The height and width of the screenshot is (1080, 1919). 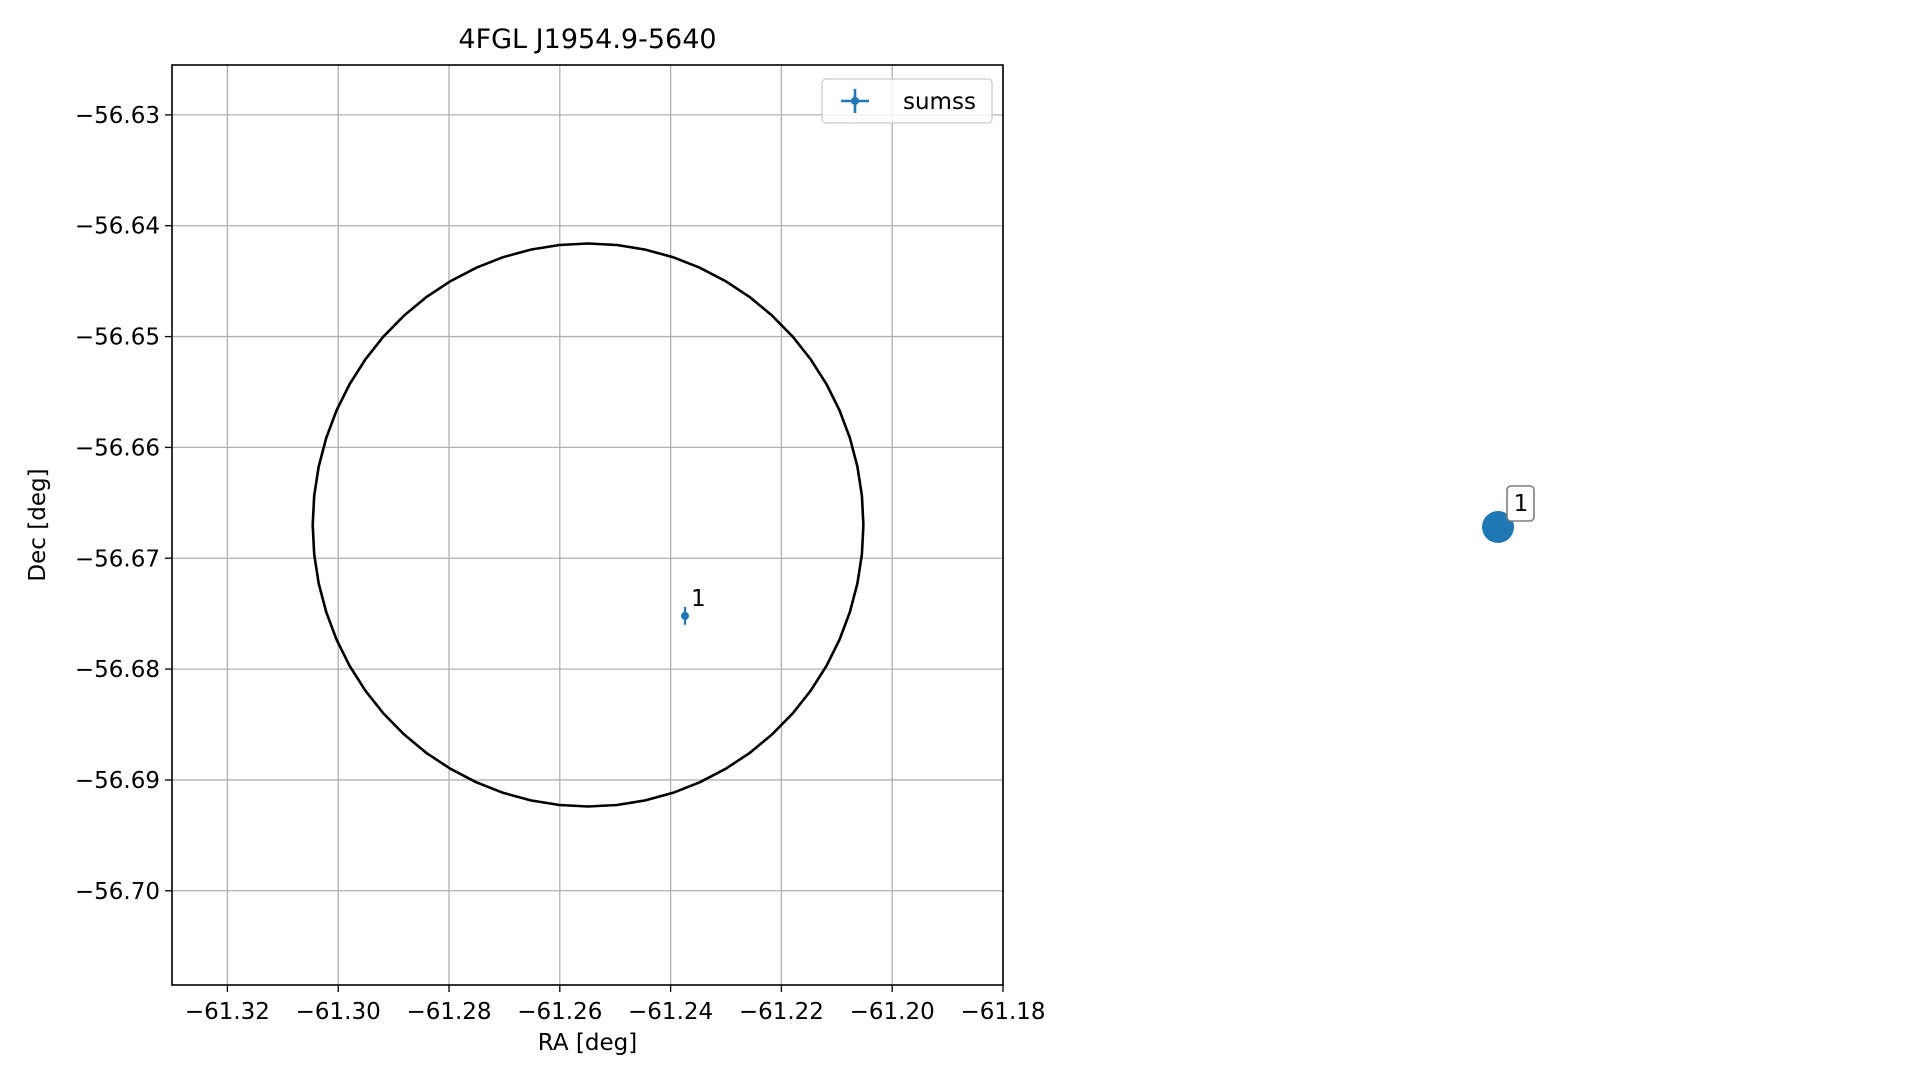 I want to click on x-tick-label: −61.22, so click(x=781, y=1012).